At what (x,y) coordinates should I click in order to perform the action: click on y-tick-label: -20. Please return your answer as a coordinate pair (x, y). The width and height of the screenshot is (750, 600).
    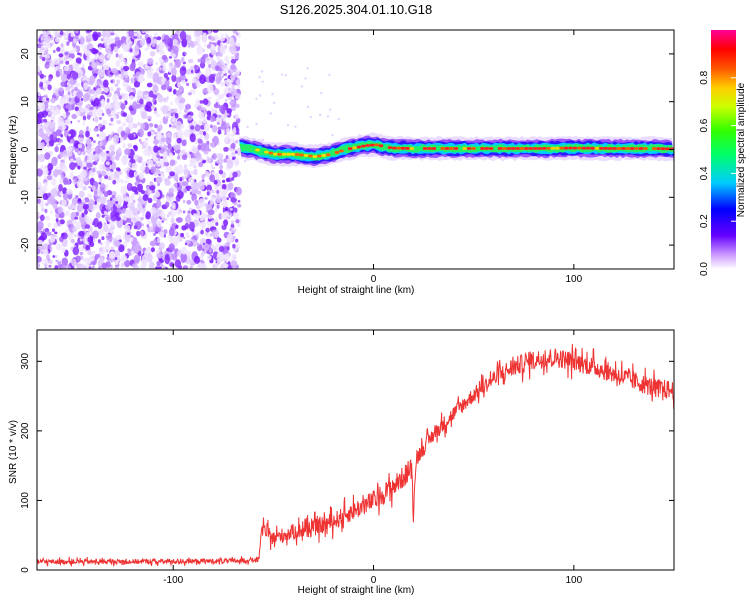
    Looking at the image, I should click on (25, 244).